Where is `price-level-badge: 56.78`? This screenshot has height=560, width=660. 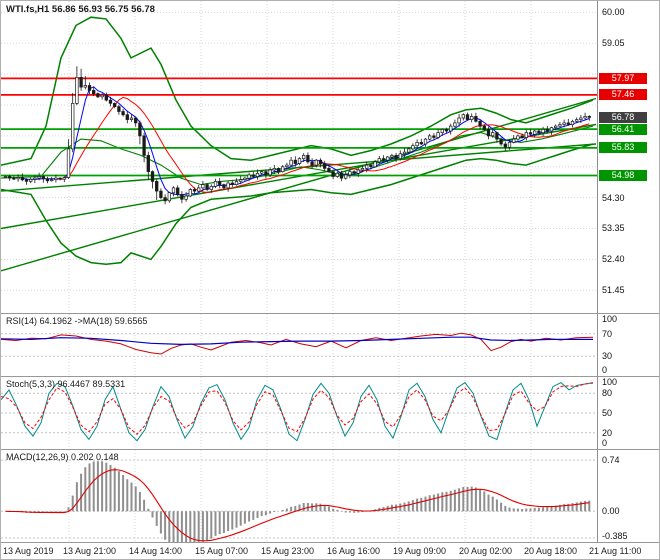 price-level-badge: 56.78 is located at coordinates (623, 117).